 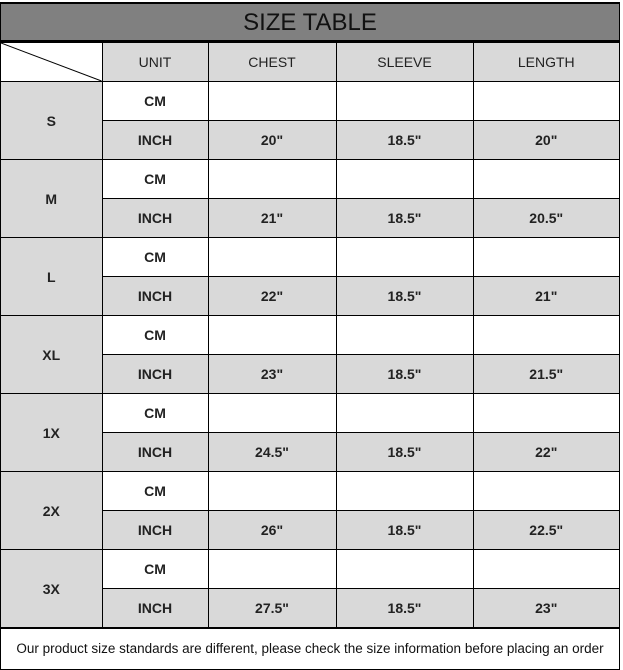 I want to click on table-title: SIZE TABLE, so click(x=310, y=23).